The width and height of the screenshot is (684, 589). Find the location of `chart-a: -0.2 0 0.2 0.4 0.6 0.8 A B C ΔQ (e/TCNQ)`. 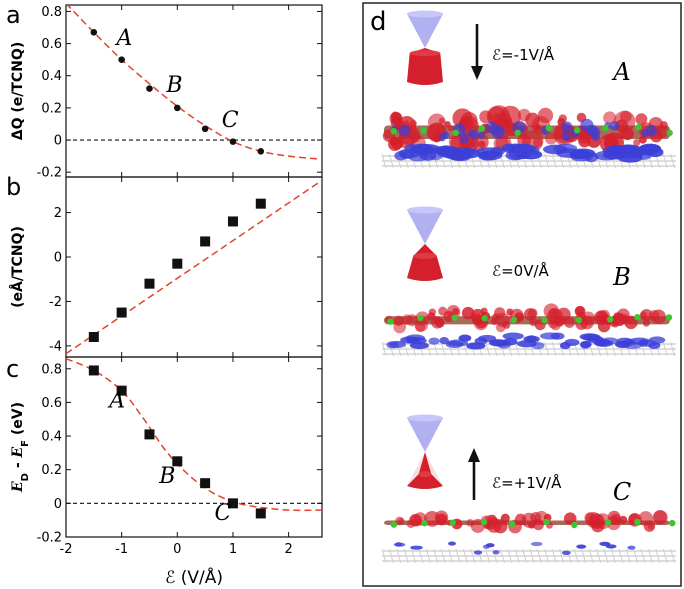

chart-a: -0.2 0 0.2 0.4 0.6 0.8 A B C ΔQ (e/TCNQ) is located at coordinates (166, 92).